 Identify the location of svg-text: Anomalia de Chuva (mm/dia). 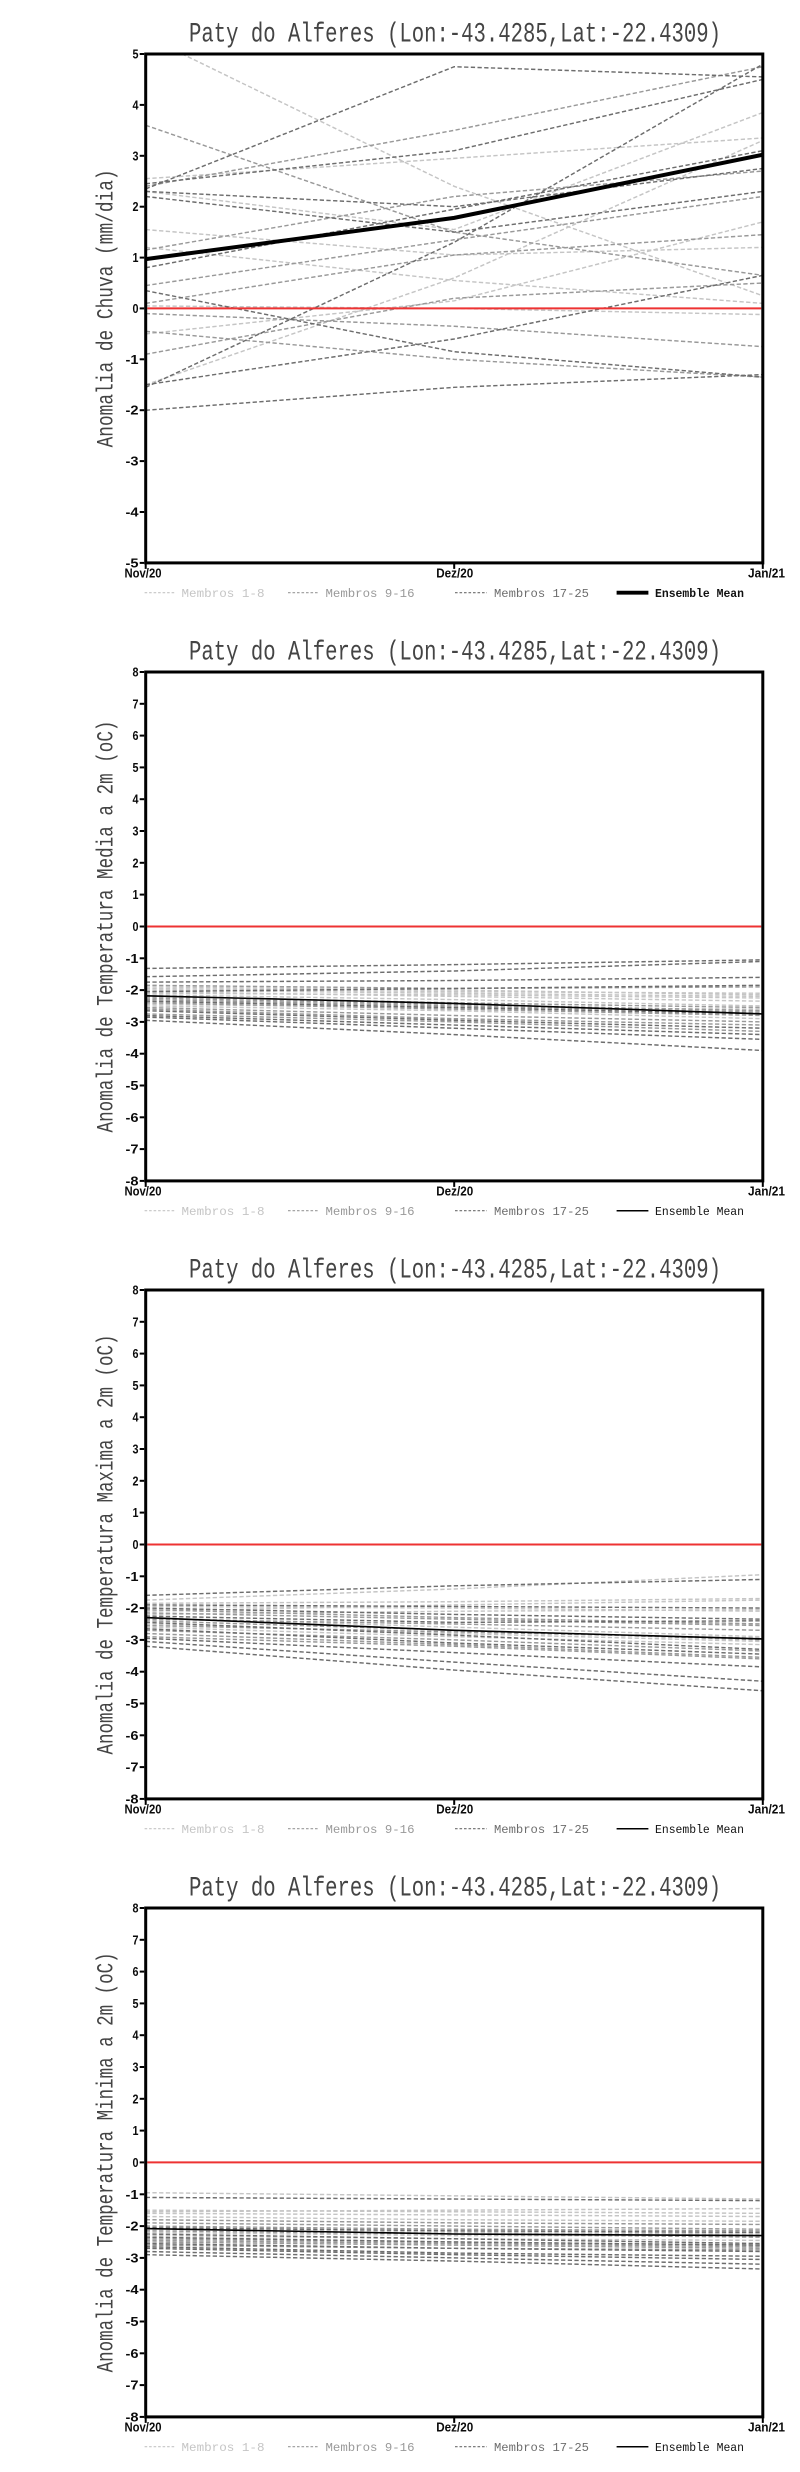
(107, 308).